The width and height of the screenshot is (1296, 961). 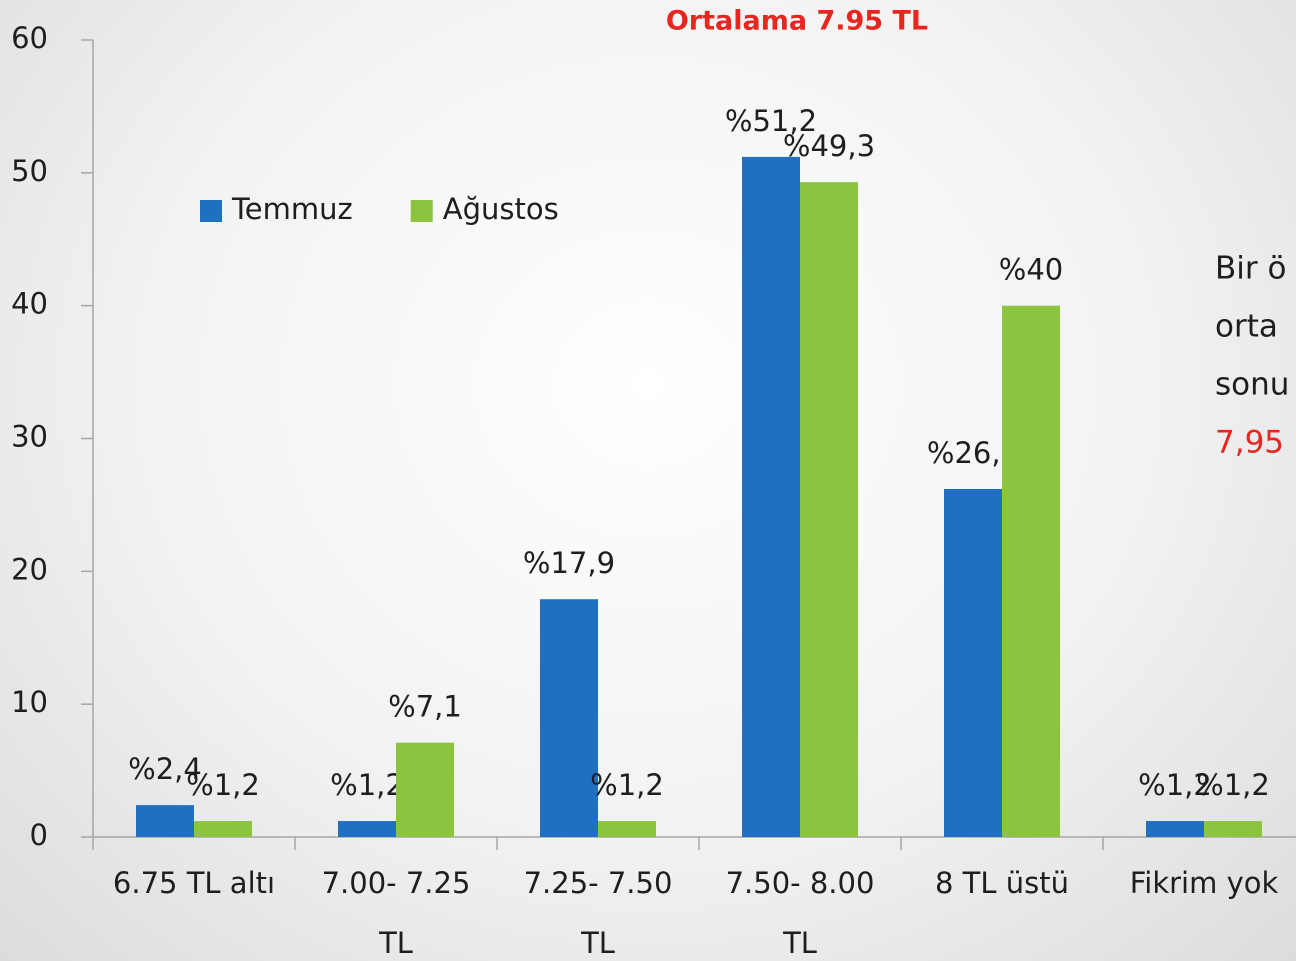 What do you see at coordinates (29, 304) in the screenshot?
I see `y-tick-label: 40` at bounding box center [29, 304].